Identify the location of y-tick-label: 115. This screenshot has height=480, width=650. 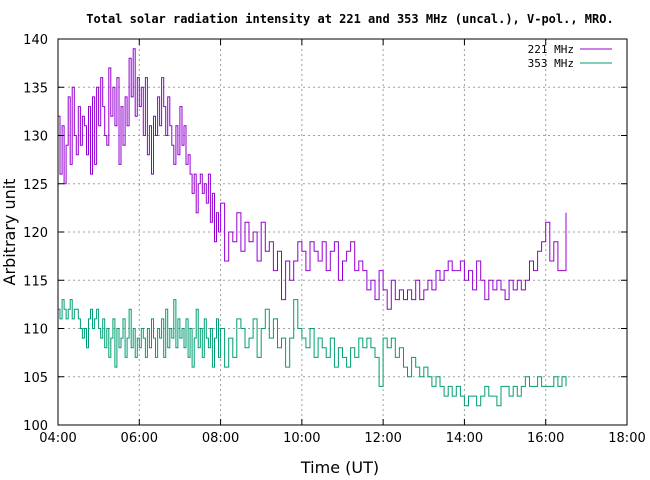
(35, 281).